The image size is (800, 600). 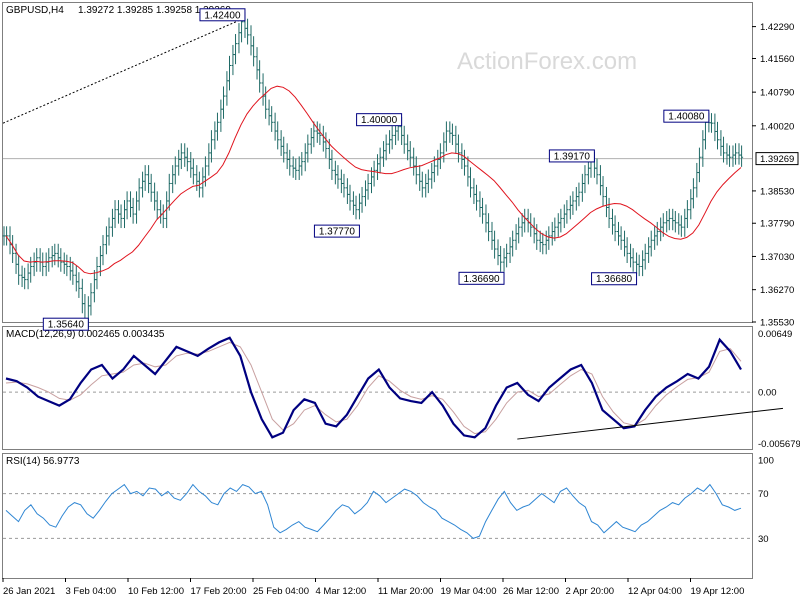 What do you see at coordinates (373, 511) in the screenshot?
I see `rsi-line` at bounding box center [373, 511].